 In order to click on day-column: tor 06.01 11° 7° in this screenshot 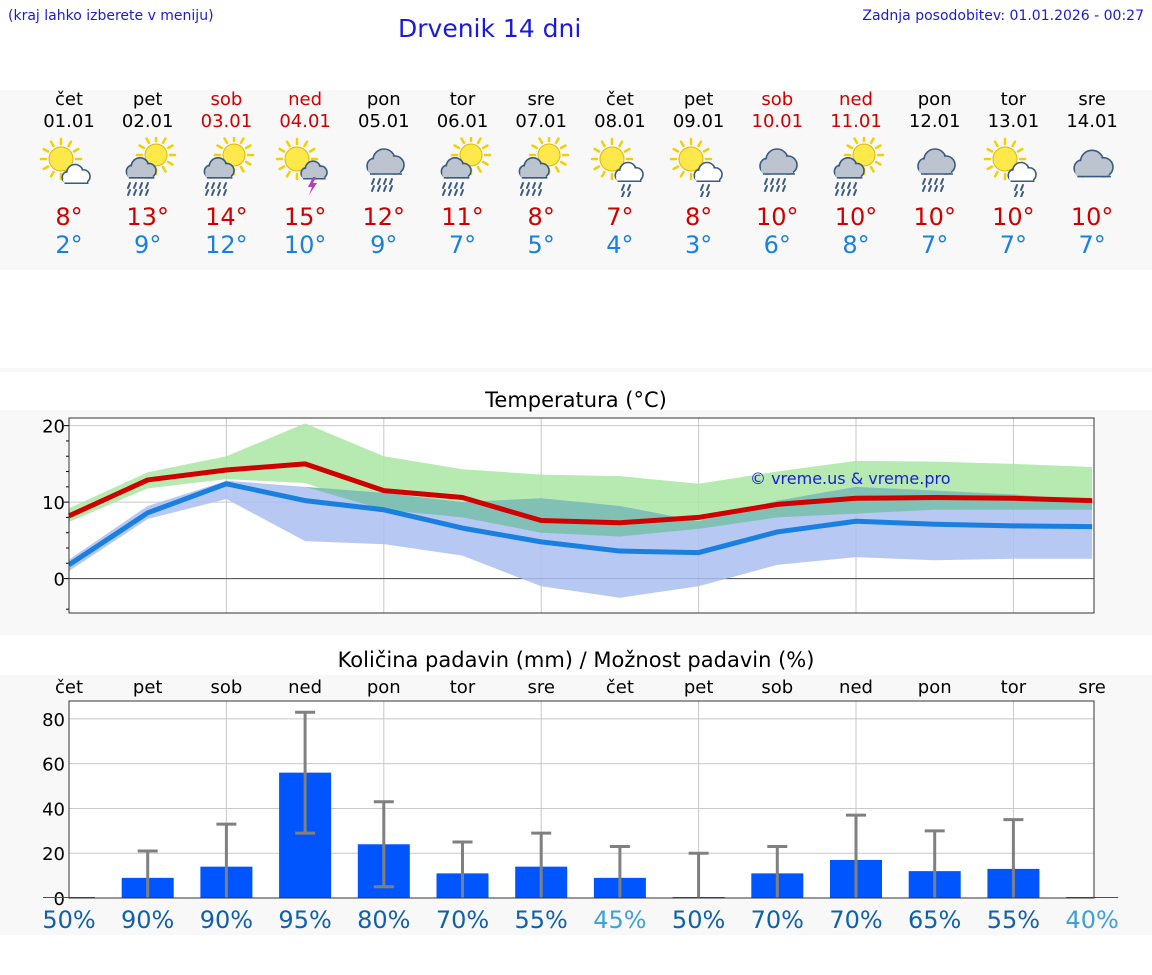, I will do `click(463, 173)`.